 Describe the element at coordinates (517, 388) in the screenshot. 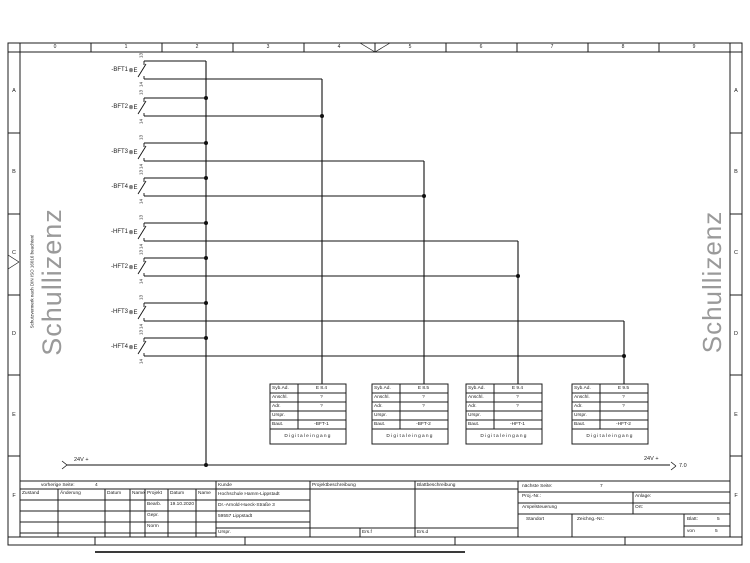

I see `io-address: E 9.4` at that location.